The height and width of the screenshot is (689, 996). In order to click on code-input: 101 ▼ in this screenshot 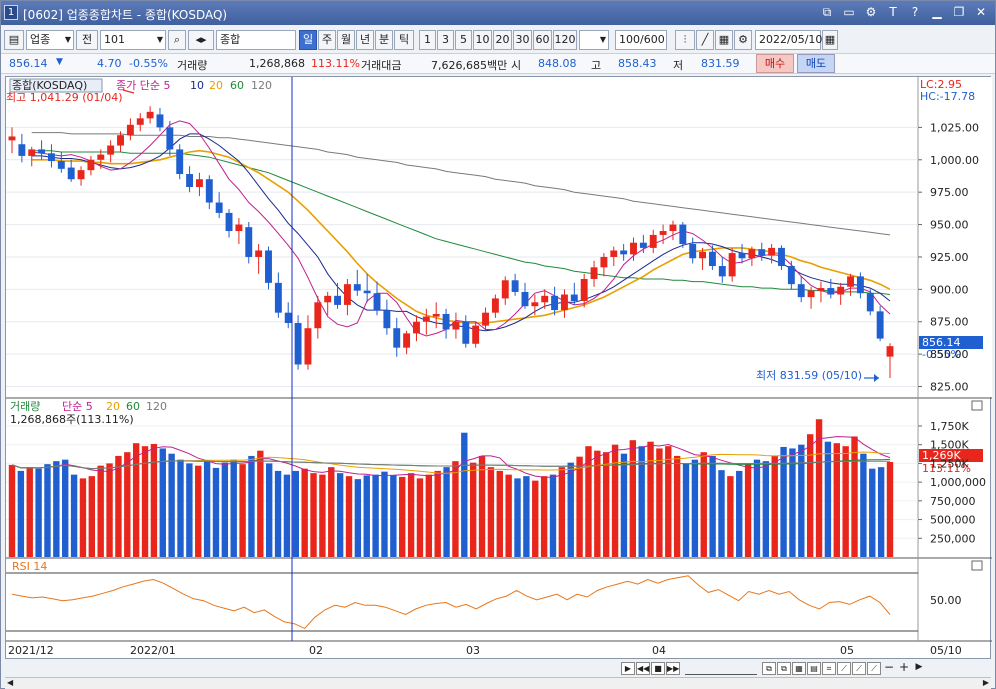, I will do `click(133, 40)`.